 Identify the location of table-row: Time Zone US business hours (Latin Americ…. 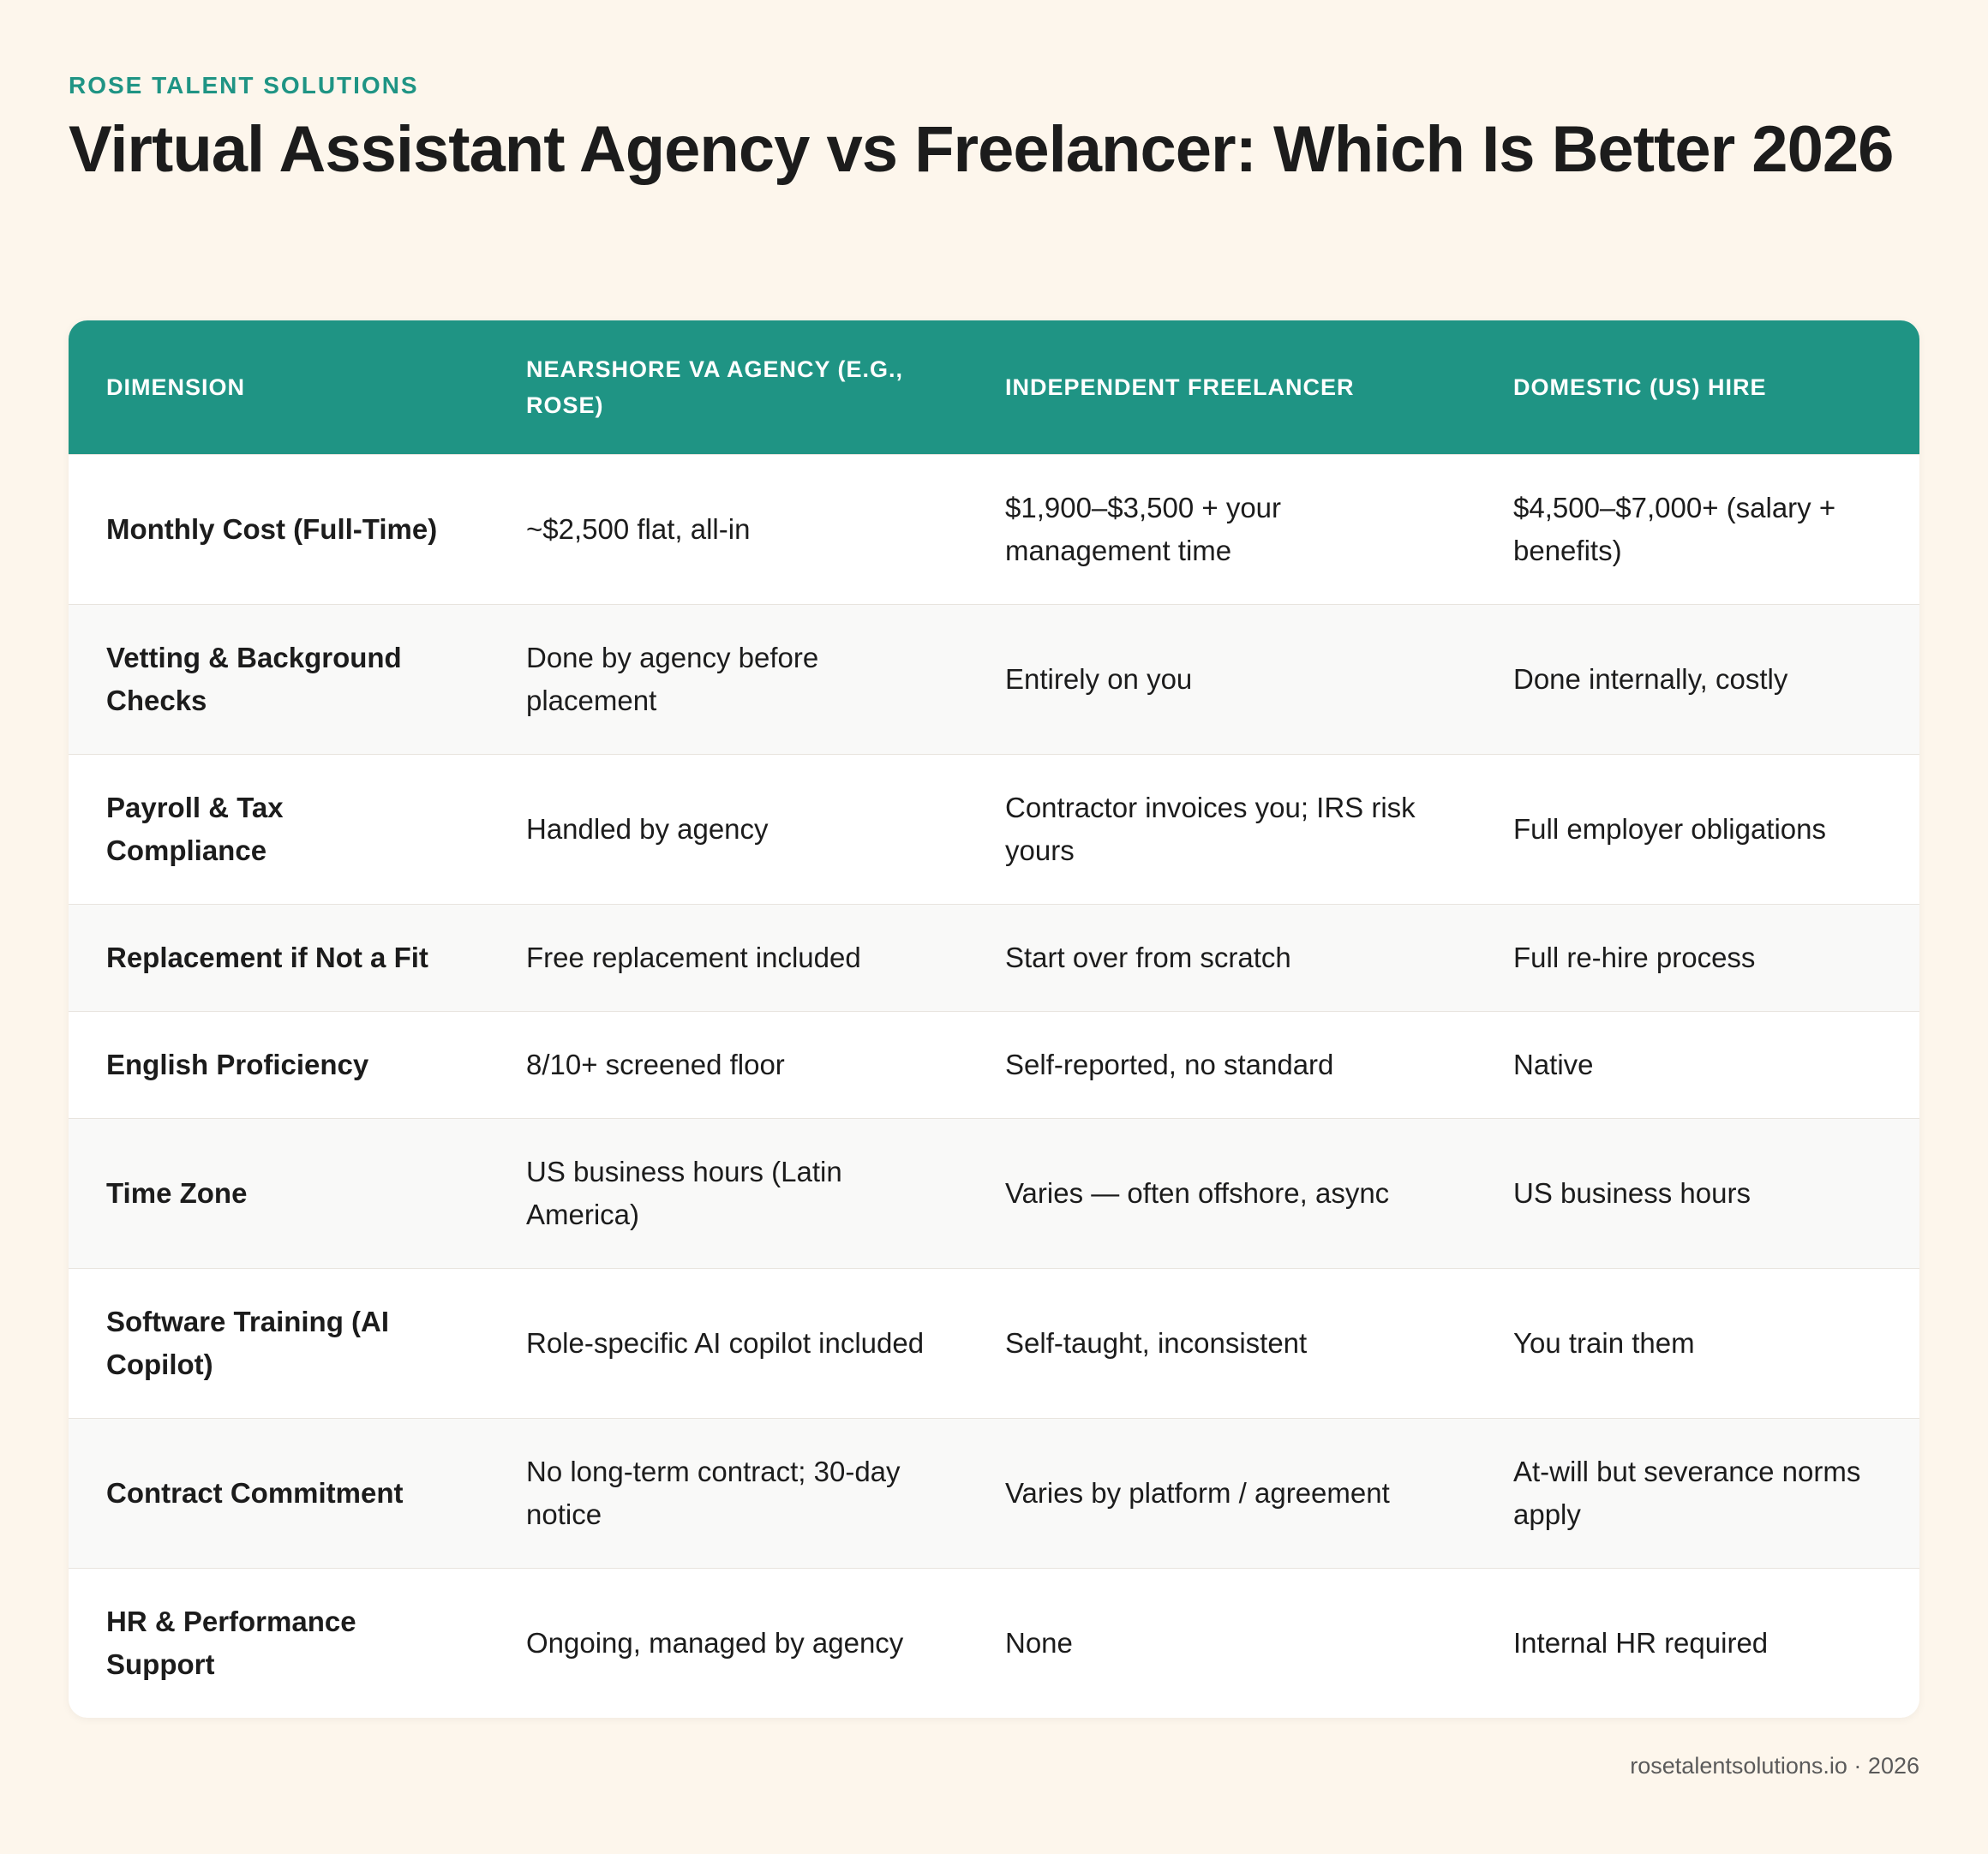
(994, 1193).